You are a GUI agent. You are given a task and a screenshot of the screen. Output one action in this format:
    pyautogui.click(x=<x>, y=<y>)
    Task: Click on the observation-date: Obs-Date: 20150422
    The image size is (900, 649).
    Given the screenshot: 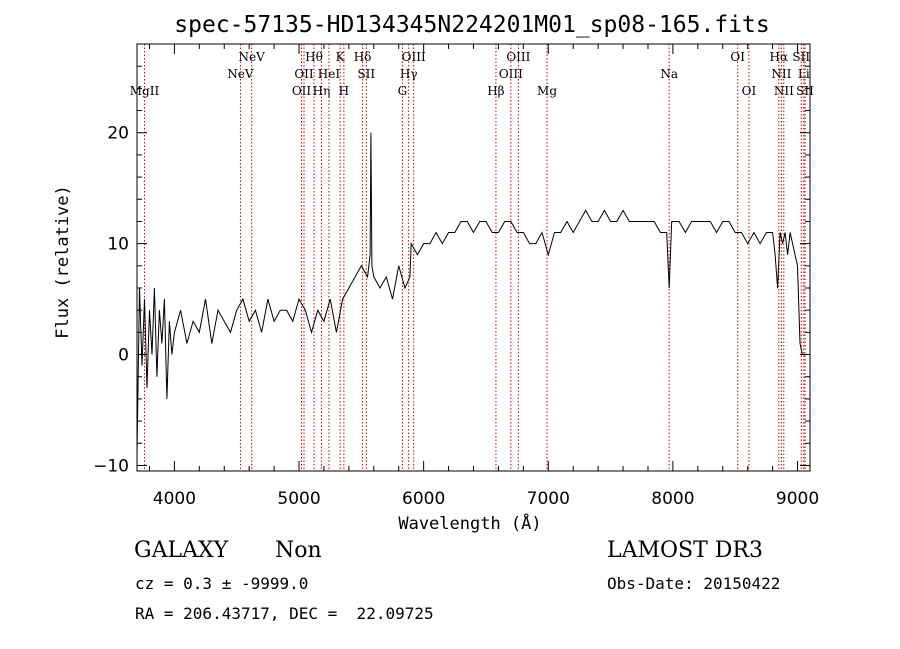 What is the action you would take?
    pyautogui.click(x=694, y=583)
    